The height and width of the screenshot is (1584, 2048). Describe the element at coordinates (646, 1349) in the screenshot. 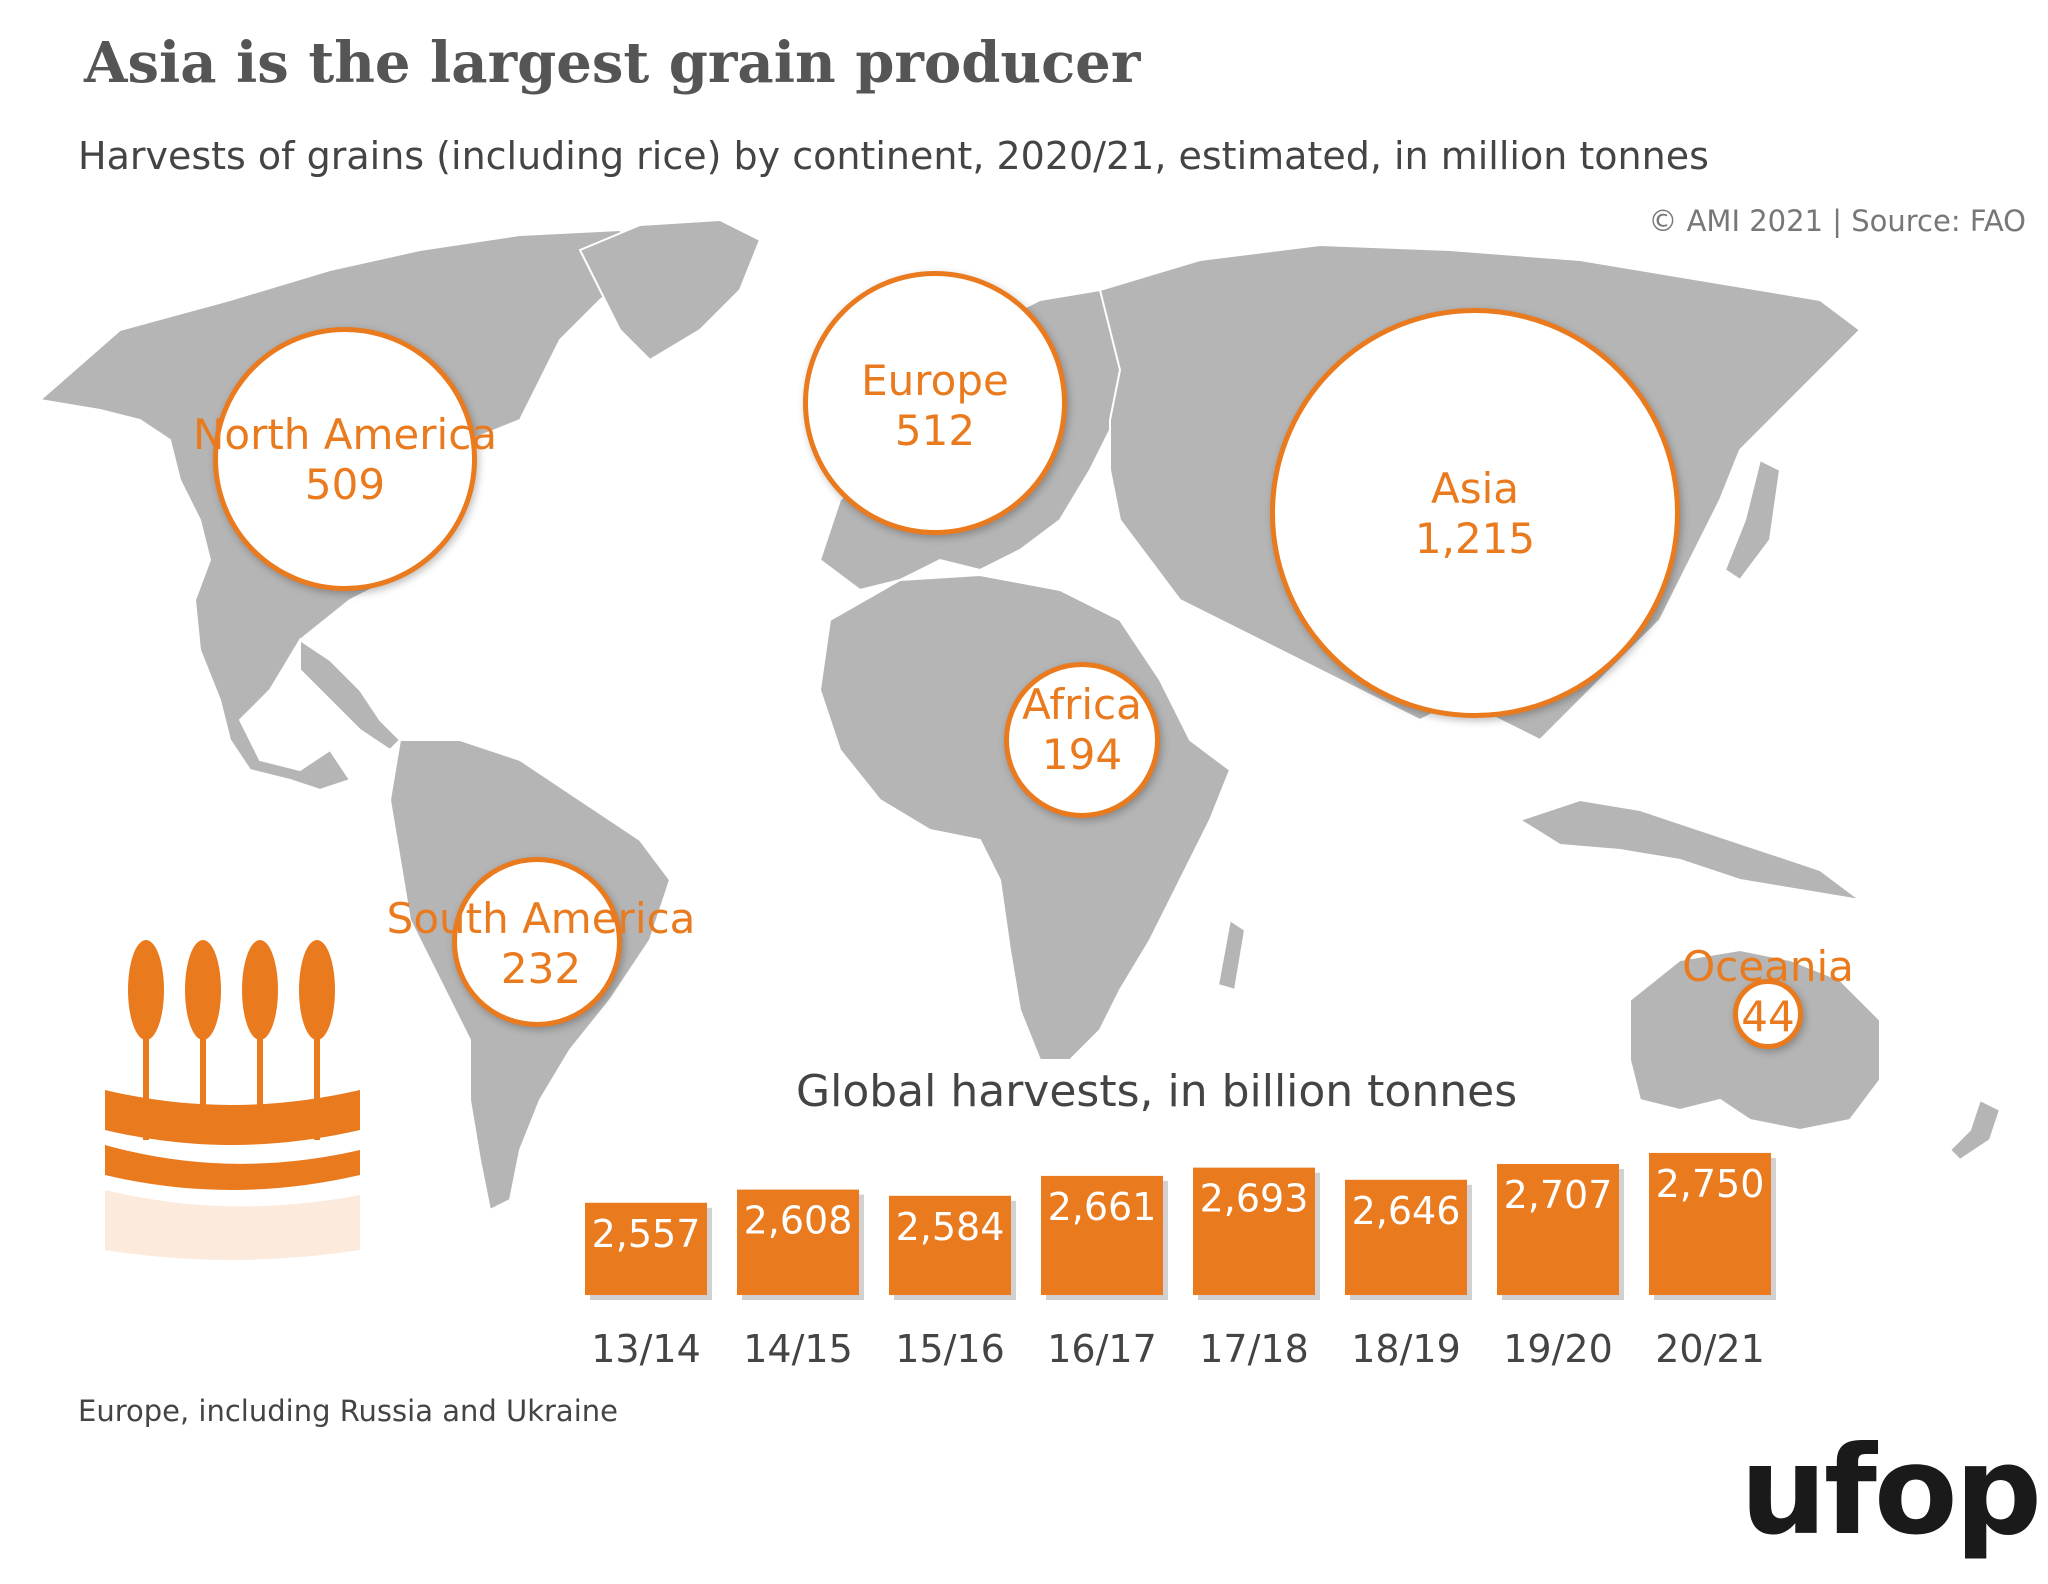

I see `x-tick-label: 13/14` at that location.